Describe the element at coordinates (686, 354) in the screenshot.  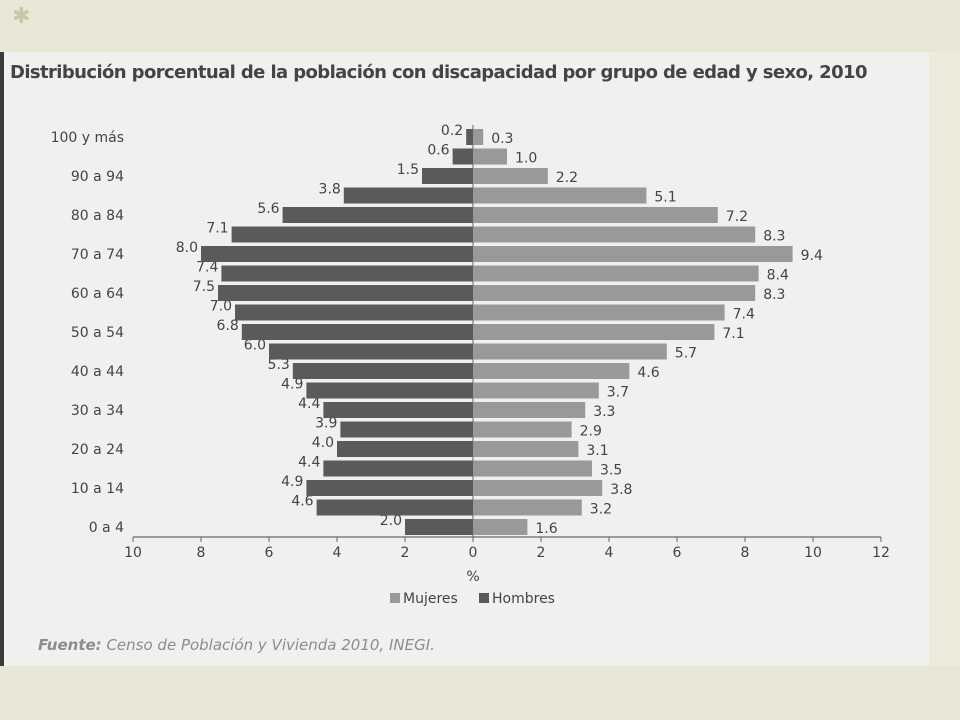
I see `value-label-mujeres: 5.7` at that location.